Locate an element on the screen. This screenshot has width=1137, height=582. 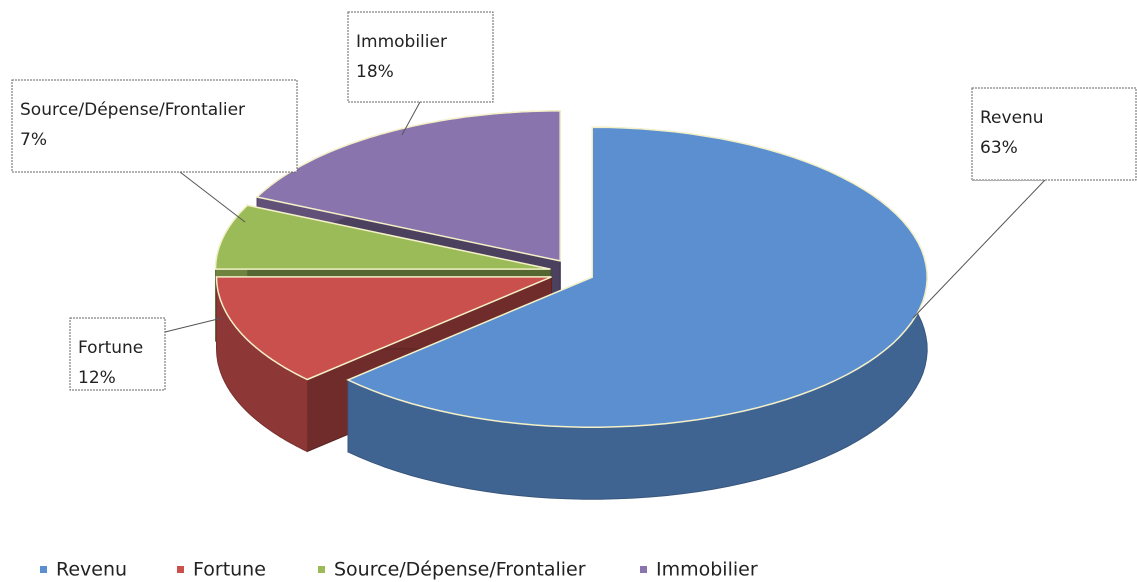
slice-label-name: Source/Dépense/Frontalier is located at coordinates (132, 110).